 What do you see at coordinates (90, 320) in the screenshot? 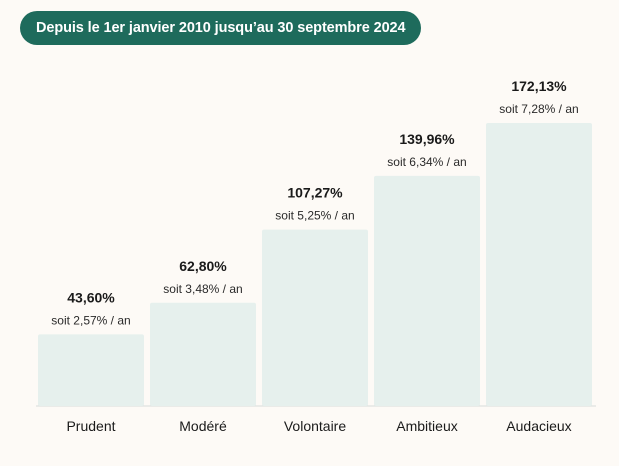
I see `bar-annualized-label: soit 2,57% / an` at bounding box center [90, 320].